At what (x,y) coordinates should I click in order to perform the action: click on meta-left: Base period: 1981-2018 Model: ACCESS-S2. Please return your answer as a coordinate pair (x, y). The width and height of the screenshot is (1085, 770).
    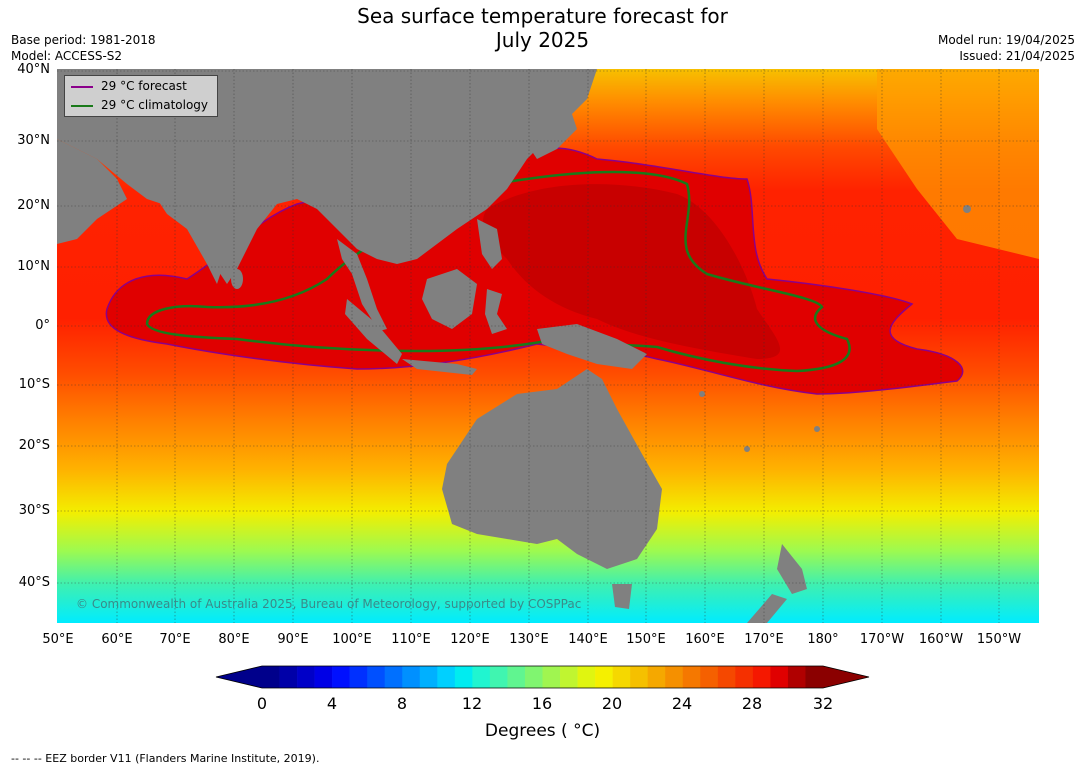
    Looking at the image, I should click on (83, 48).